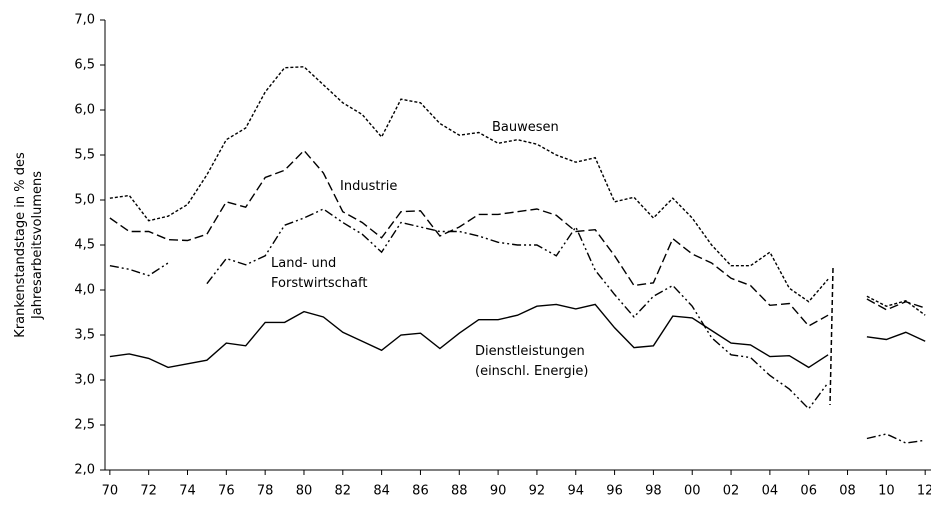  Describe the element at coordinates (537, 491) in the screenshot. I see `x-tick-label: 92` at that location.